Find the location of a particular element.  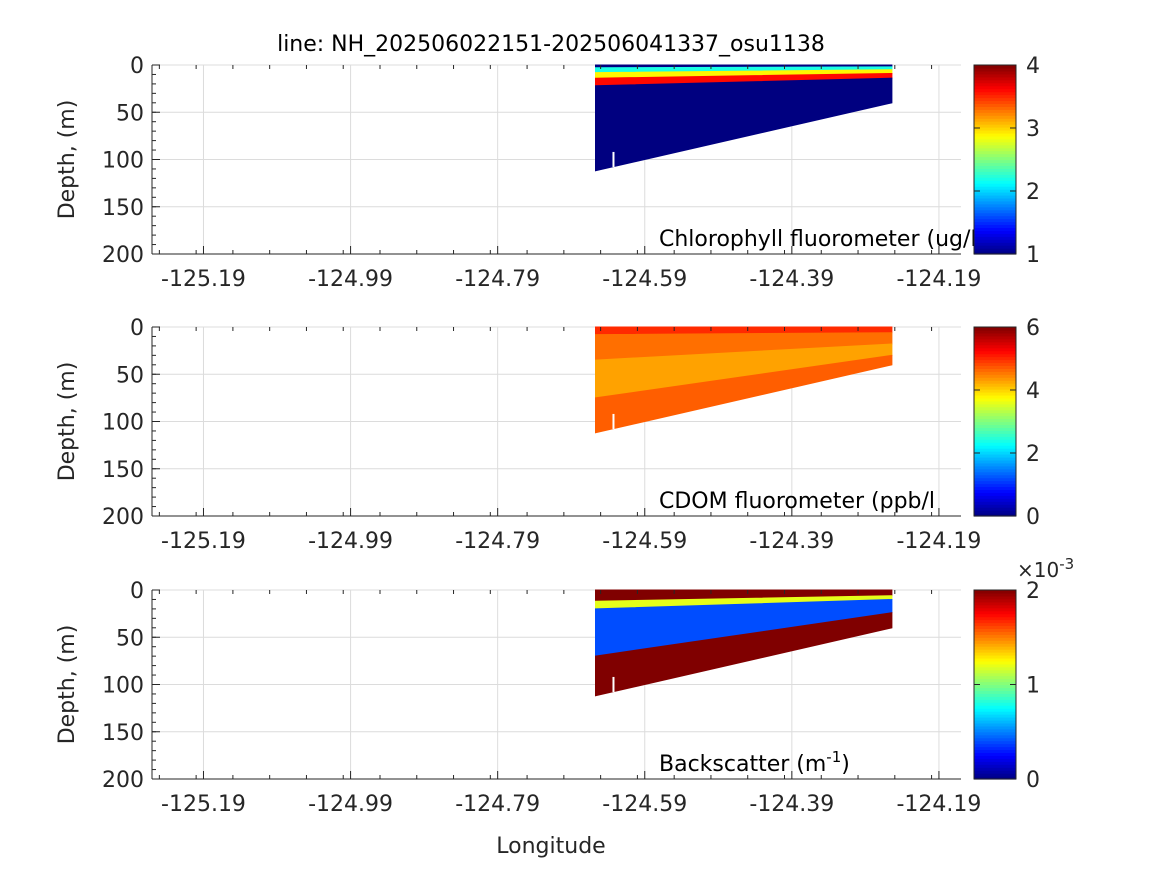

panel-annotation: Backscatter (m-1) is located at coordinates (754, 762).